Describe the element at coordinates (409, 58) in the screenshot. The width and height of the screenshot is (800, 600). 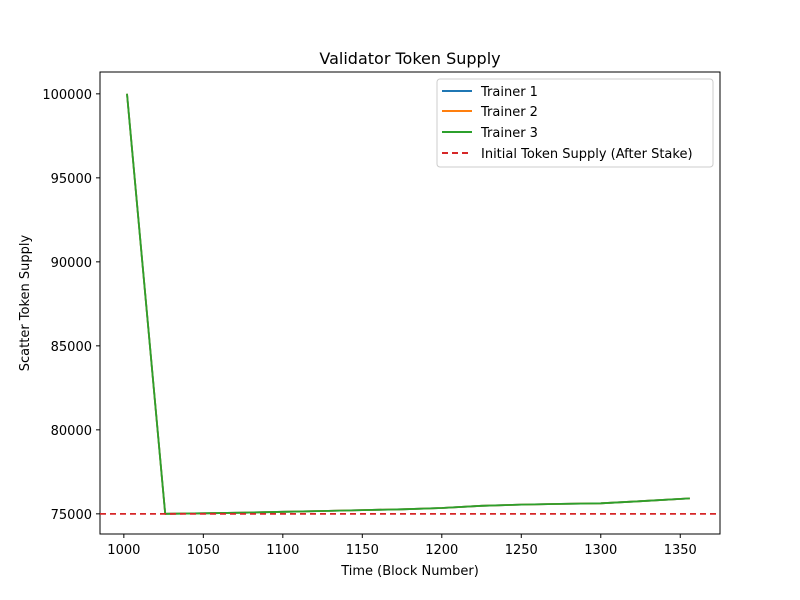
I see `chart-title: Validator Token Supply` at that location.